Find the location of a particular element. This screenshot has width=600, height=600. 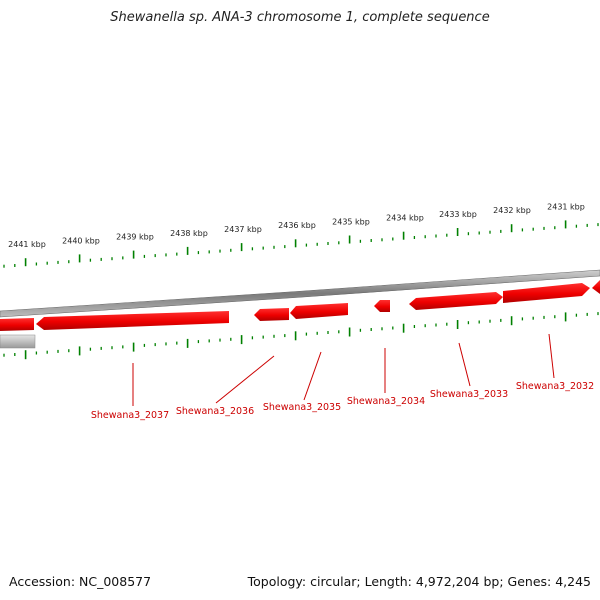

accession-text: Accession: NC_008577 is located at coordinates (80, 581).